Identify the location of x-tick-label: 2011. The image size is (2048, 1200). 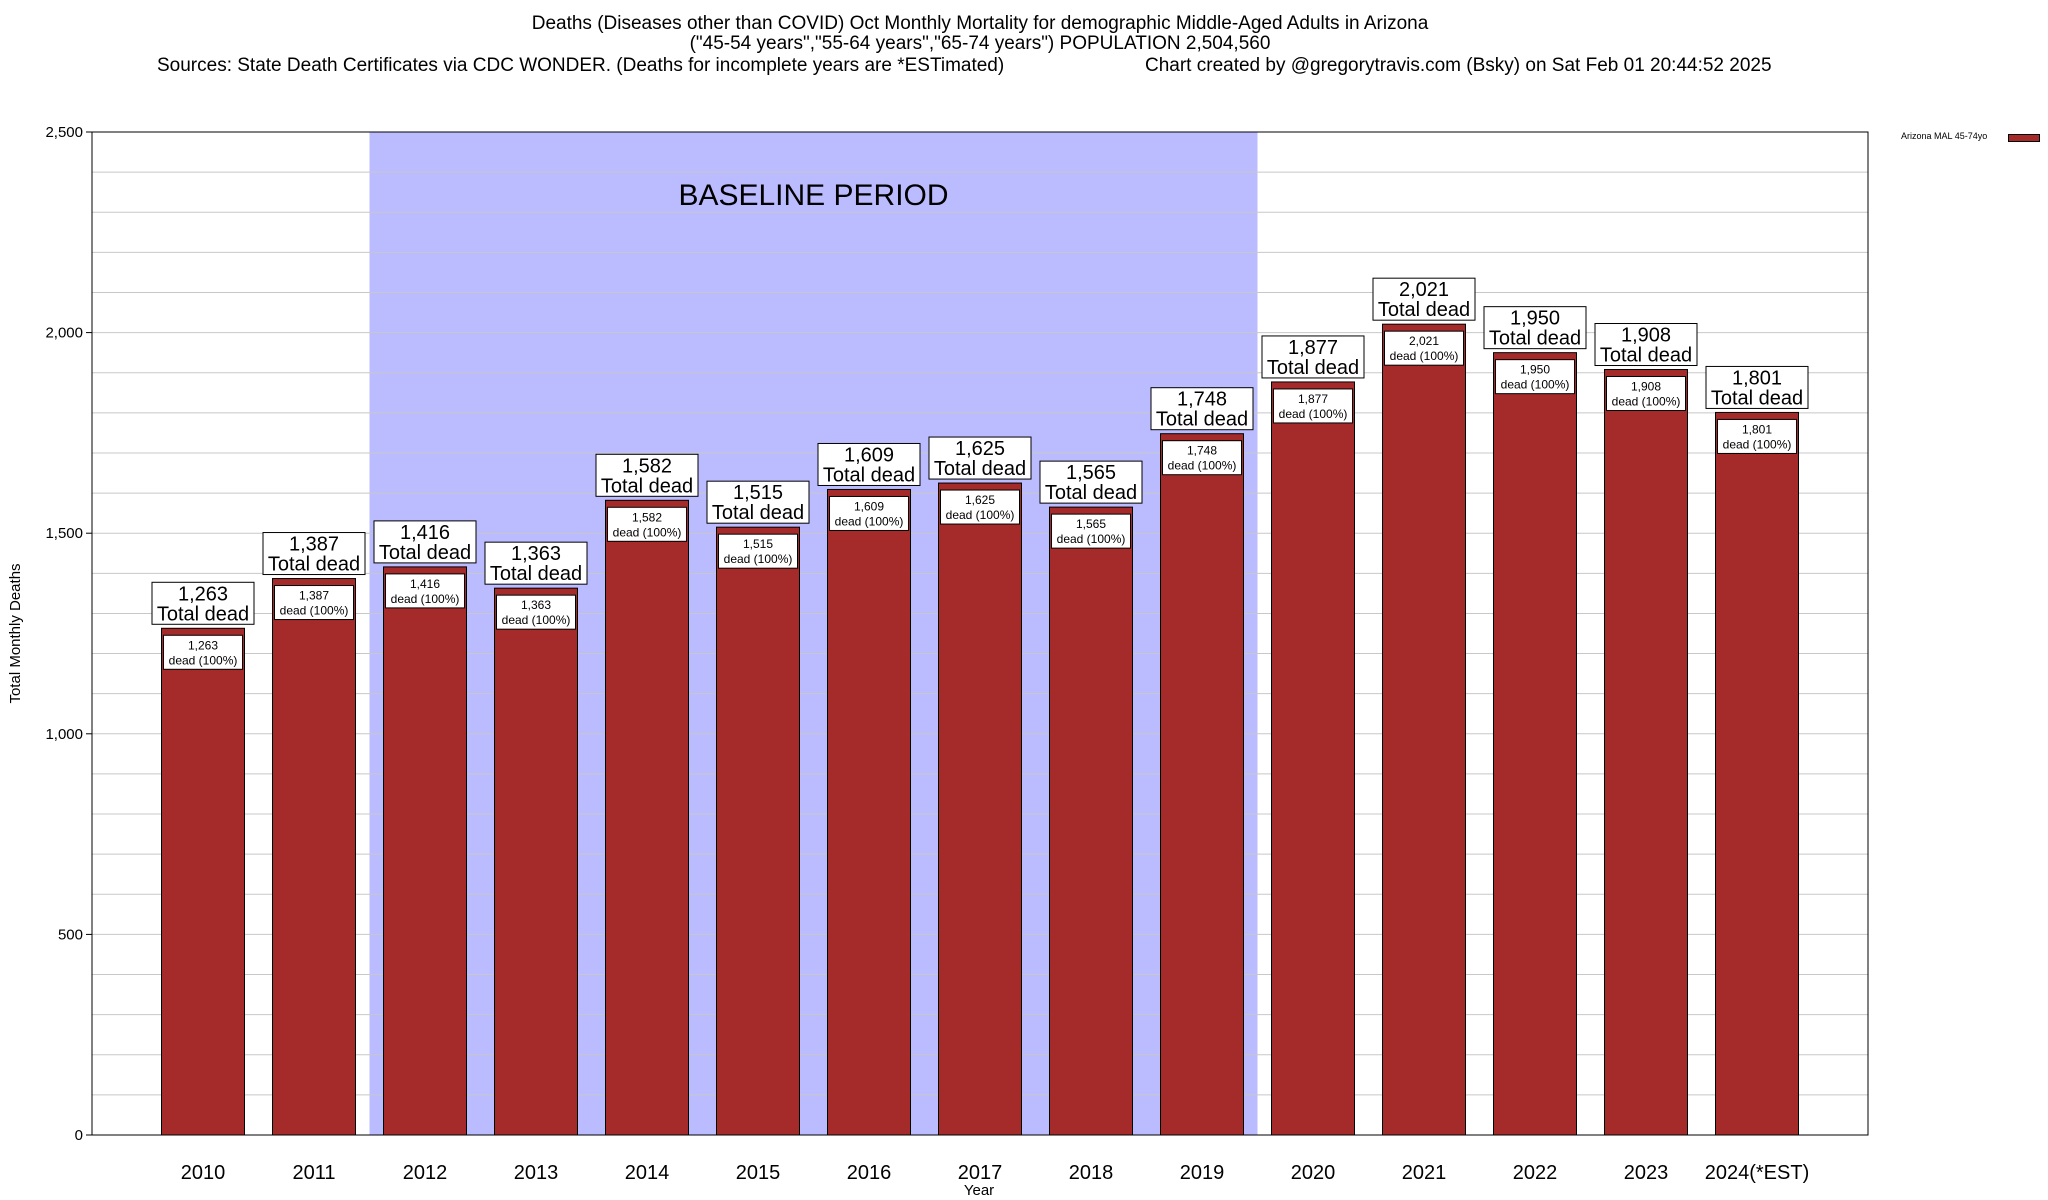
(313, 1173).